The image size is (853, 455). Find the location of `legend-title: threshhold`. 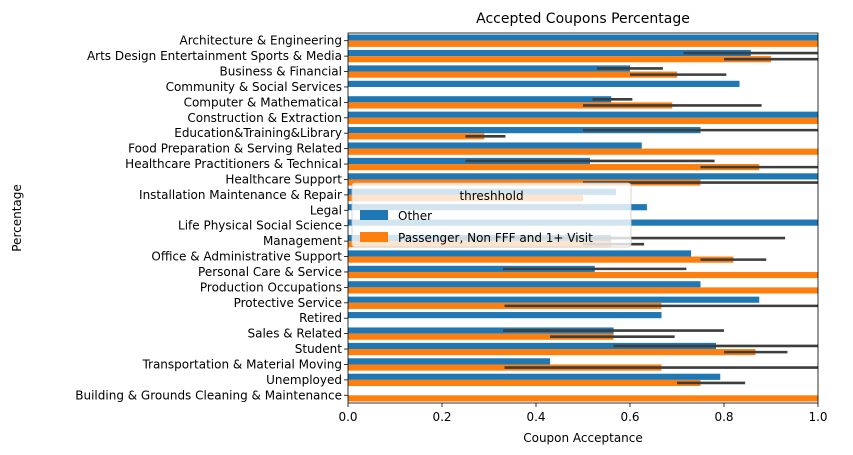

legend-title: threshhold is located at coordinates (491, 196).